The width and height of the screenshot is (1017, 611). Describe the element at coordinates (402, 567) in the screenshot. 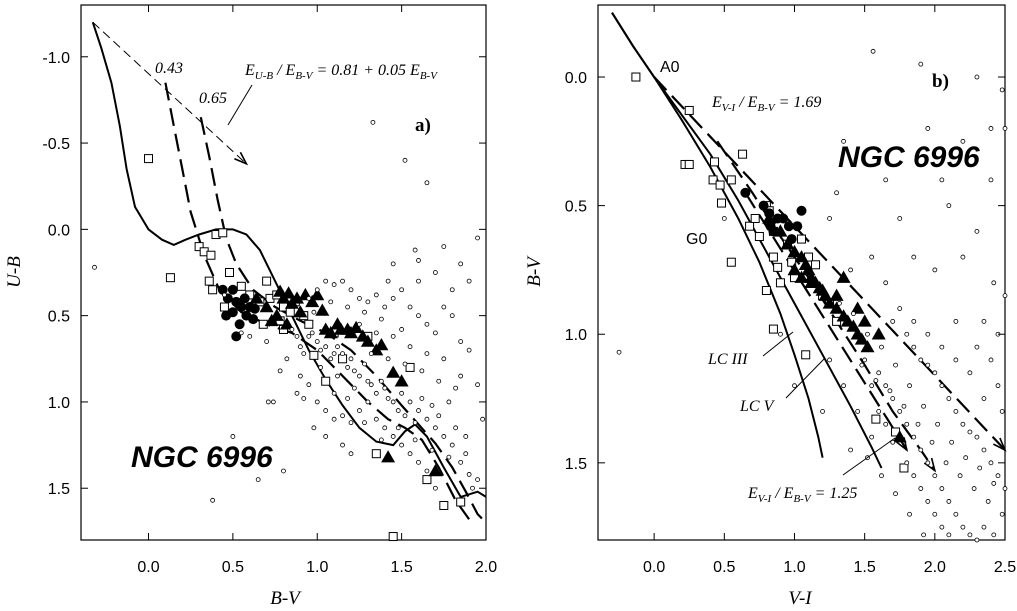

I see `x-tick-label: 1.5` at that location.